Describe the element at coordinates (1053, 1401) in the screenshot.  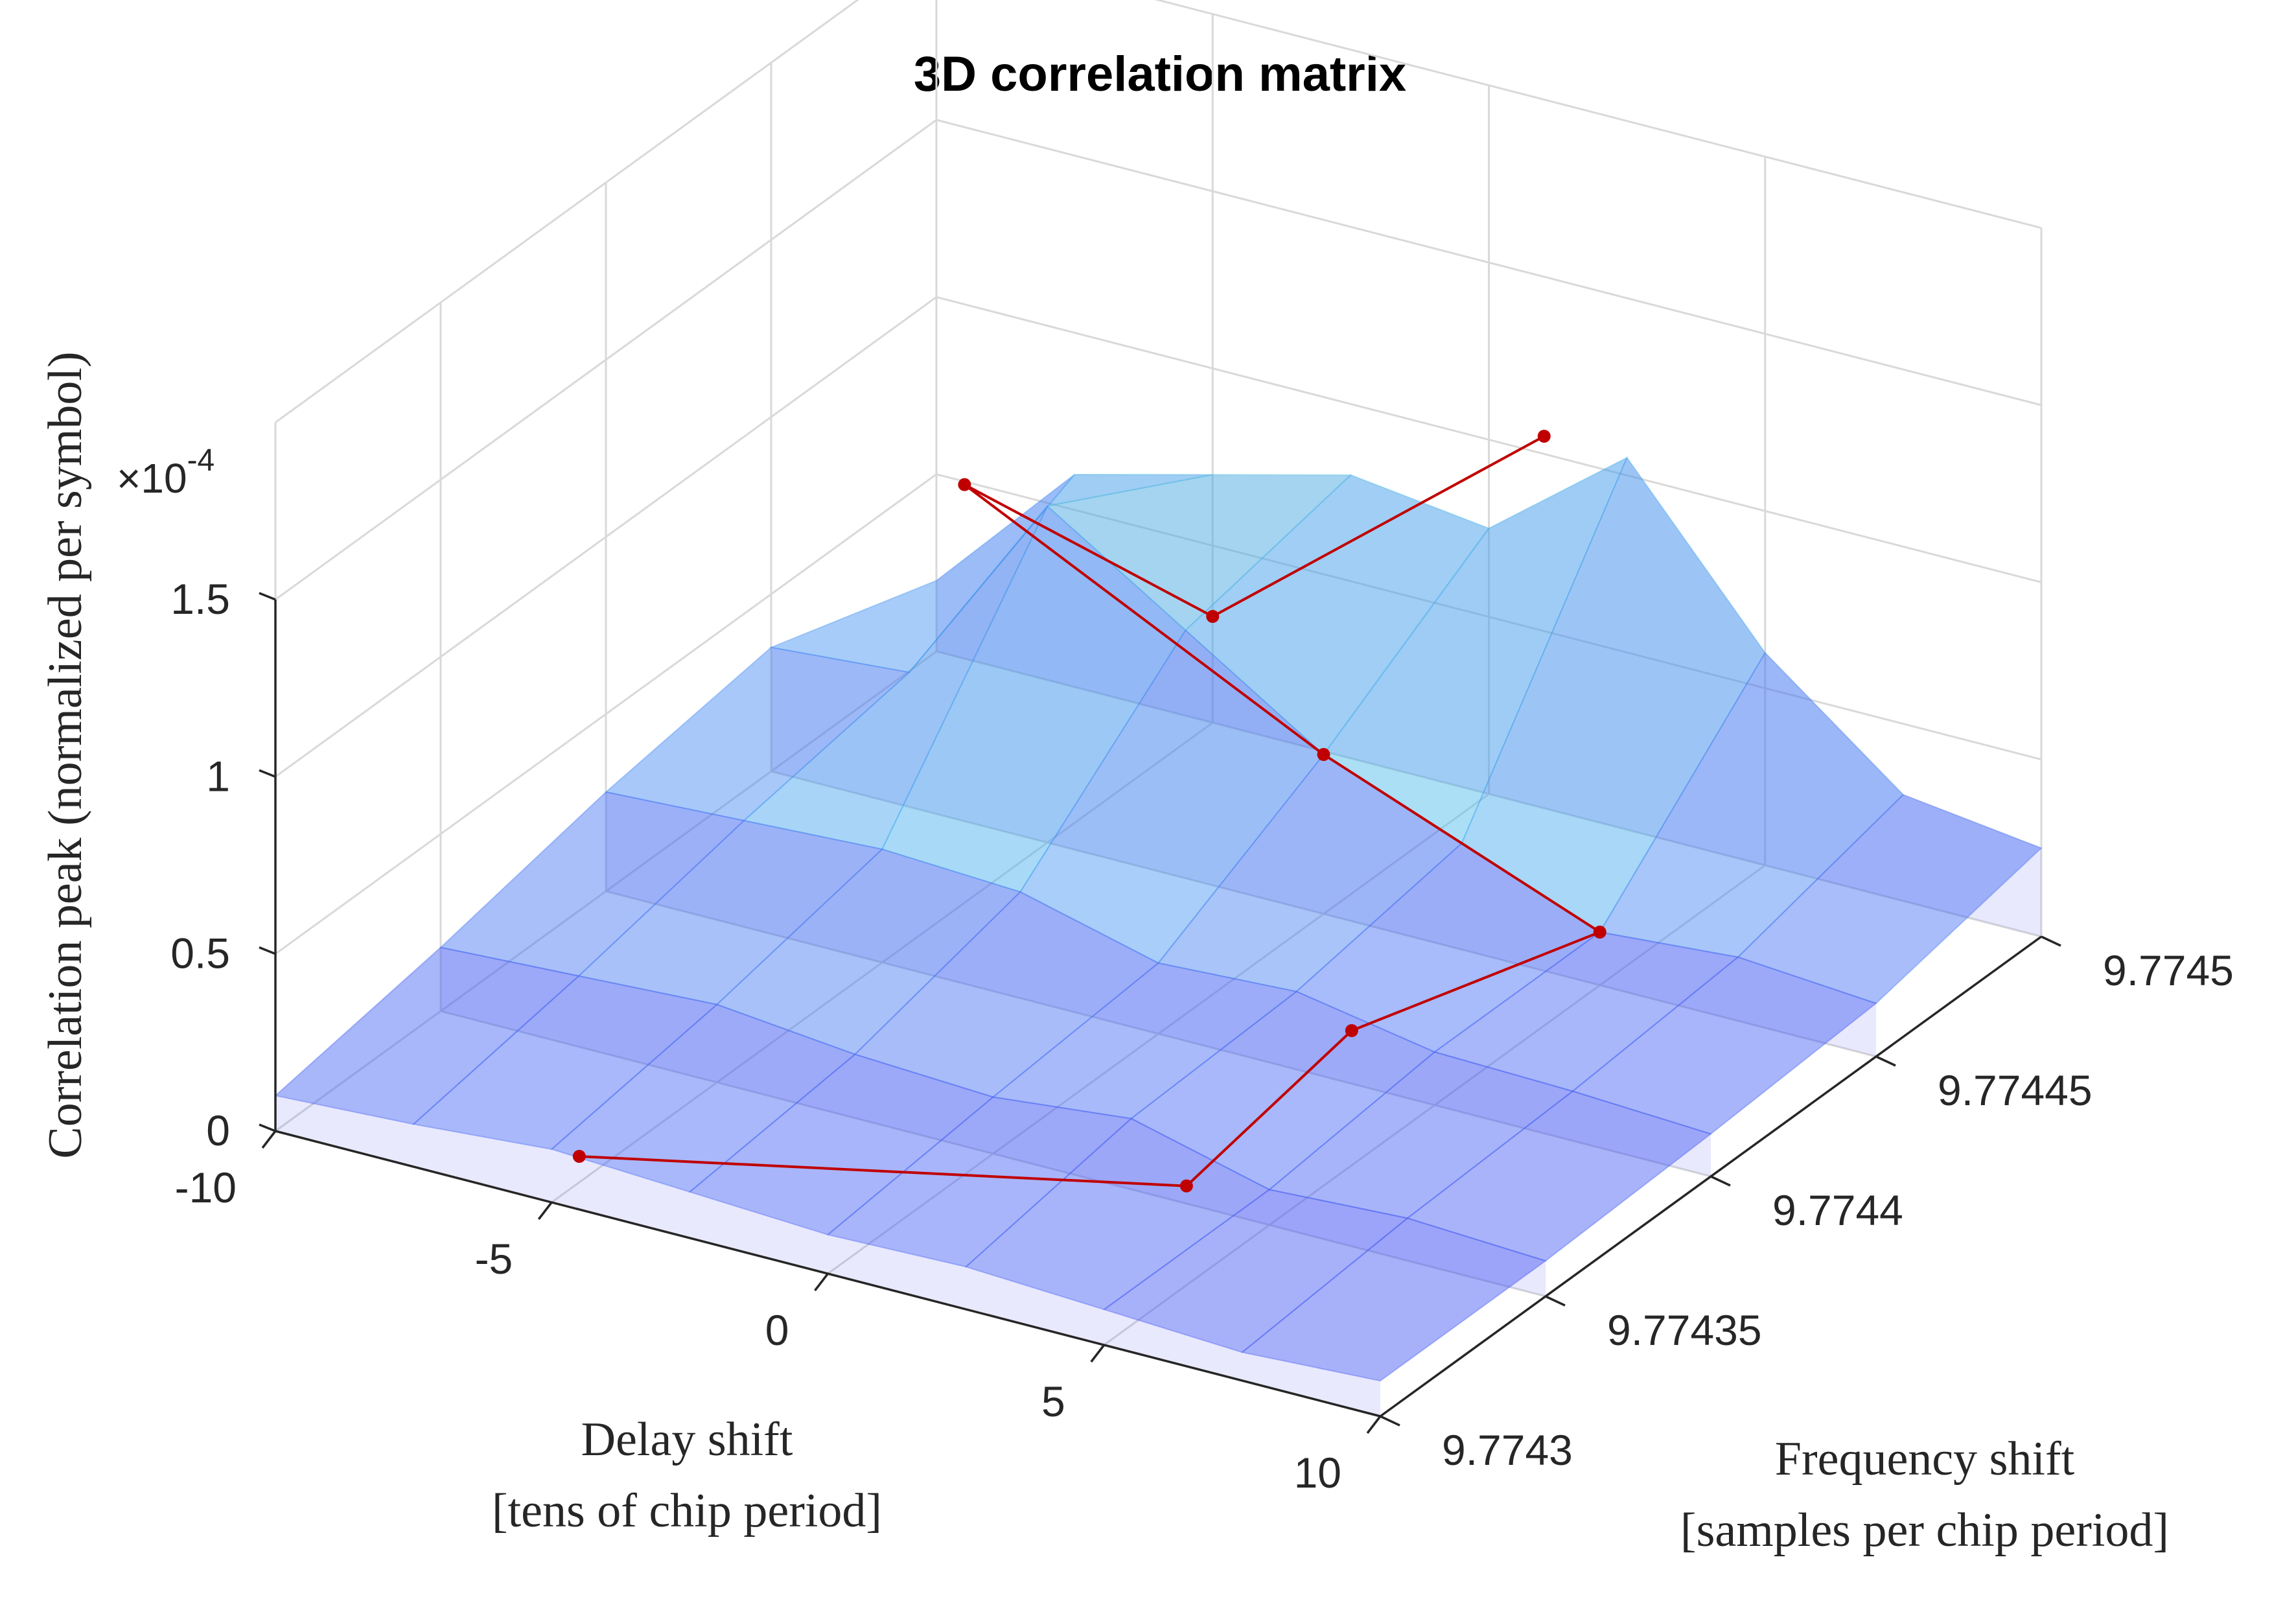
I see `x-tick-label-3: 5` at that location.